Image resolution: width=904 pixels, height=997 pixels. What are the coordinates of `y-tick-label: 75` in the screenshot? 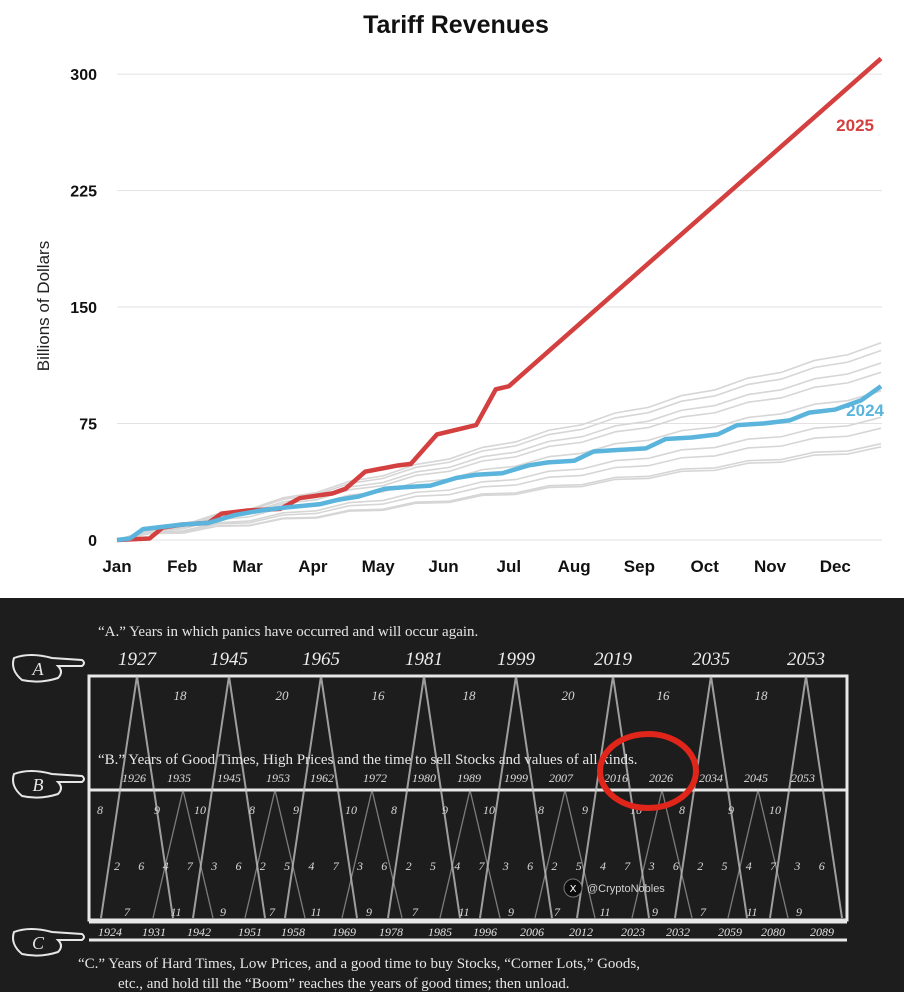 It's located at (88, 425).